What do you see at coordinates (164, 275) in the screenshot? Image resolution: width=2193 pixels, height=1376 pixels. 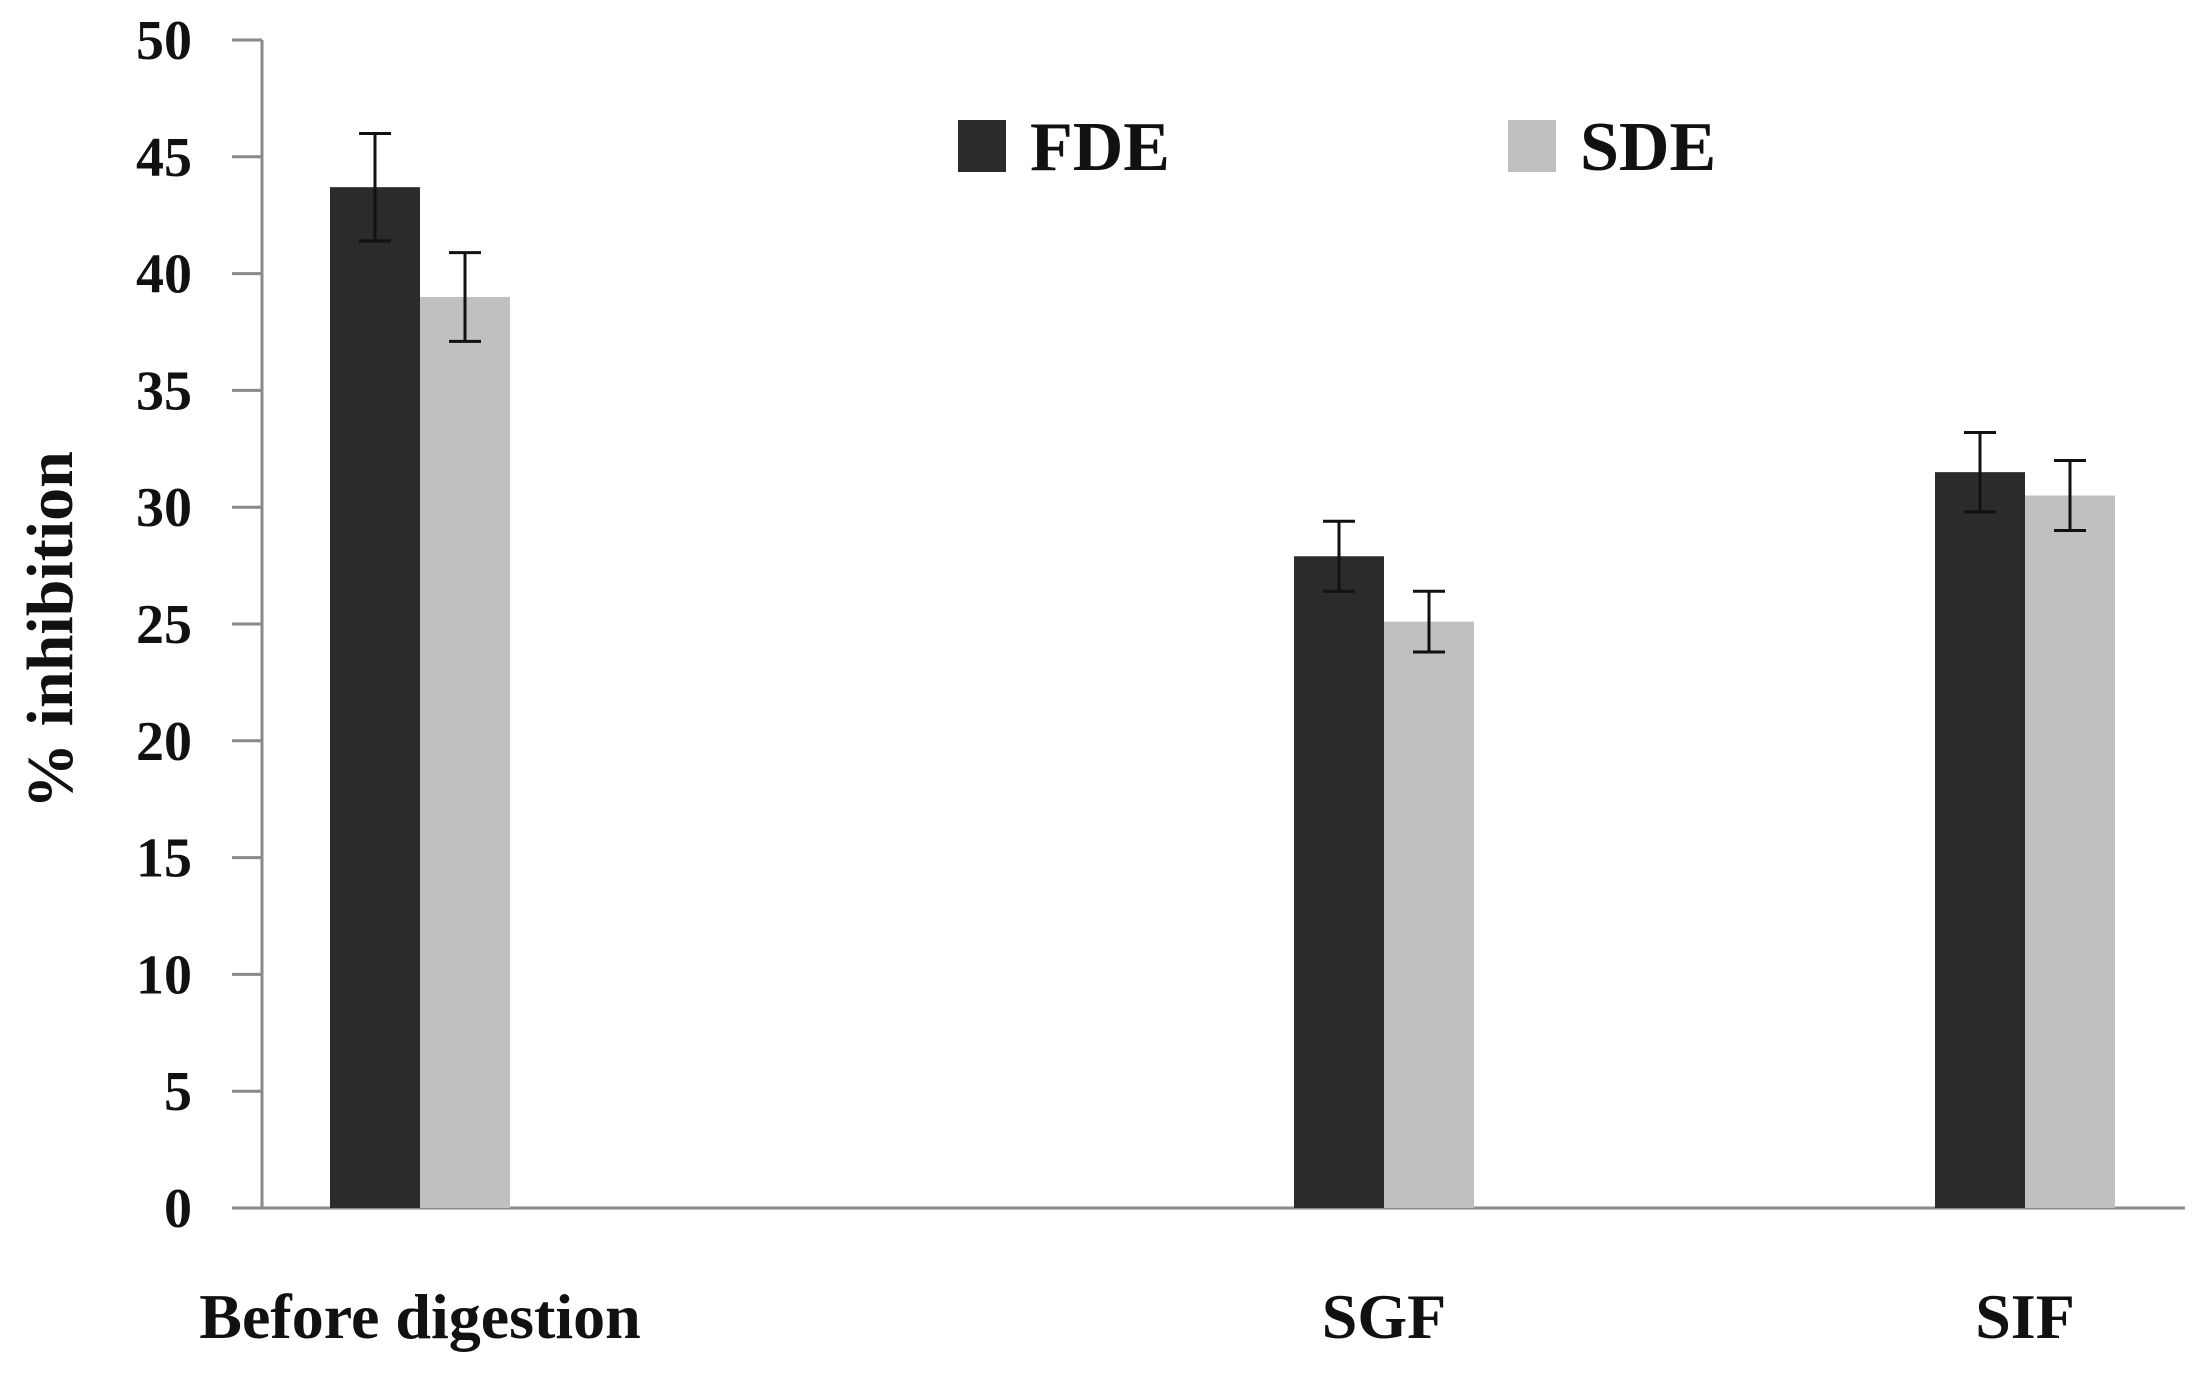 I see `y-tick-label: 40` at bounding box center [164, 275].